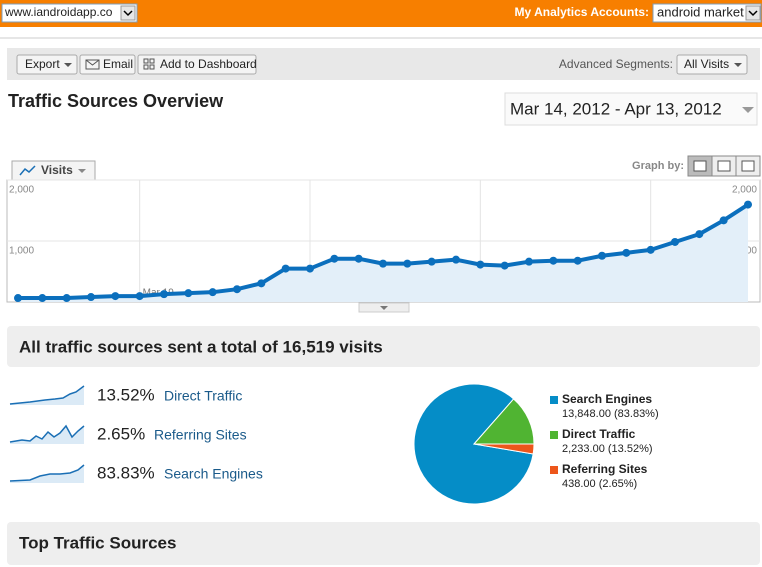  I want to click on summary-header, so click(383, 346).